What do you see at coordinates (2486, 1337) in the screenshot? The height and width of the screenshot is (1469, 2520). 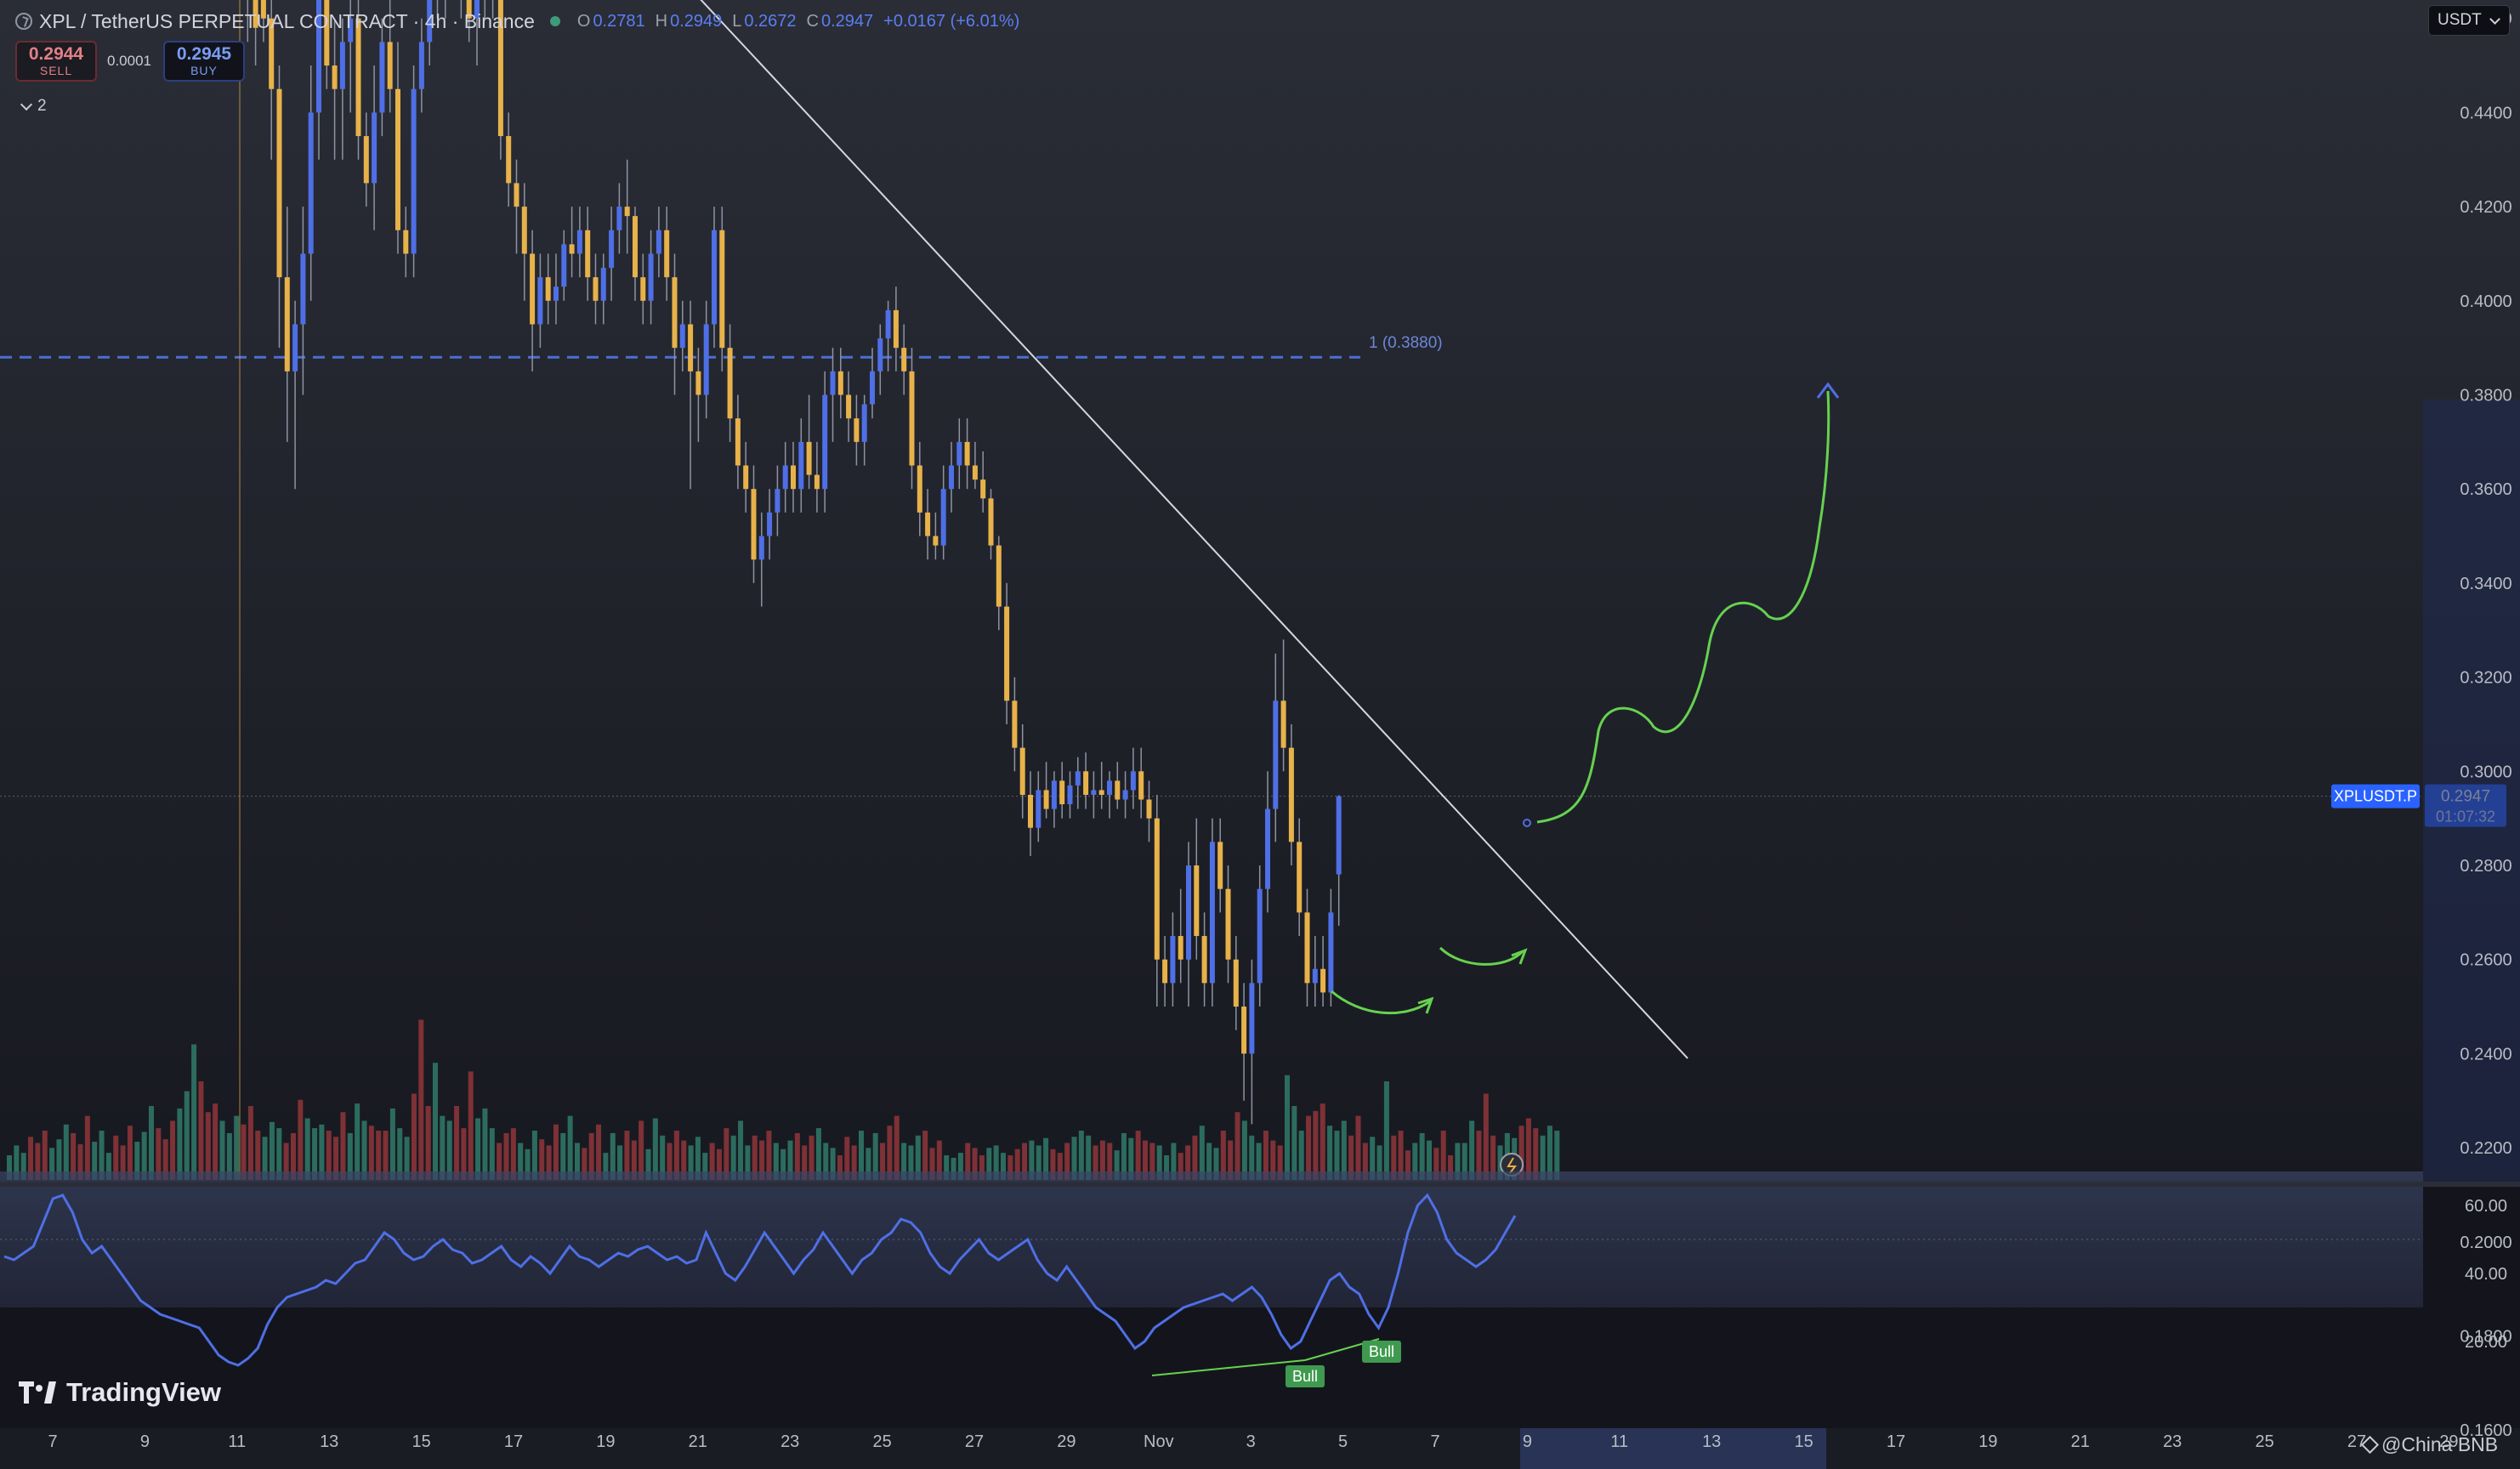 I see `y-tick-label: 0.1800` at bounding box center [2486, 1337].